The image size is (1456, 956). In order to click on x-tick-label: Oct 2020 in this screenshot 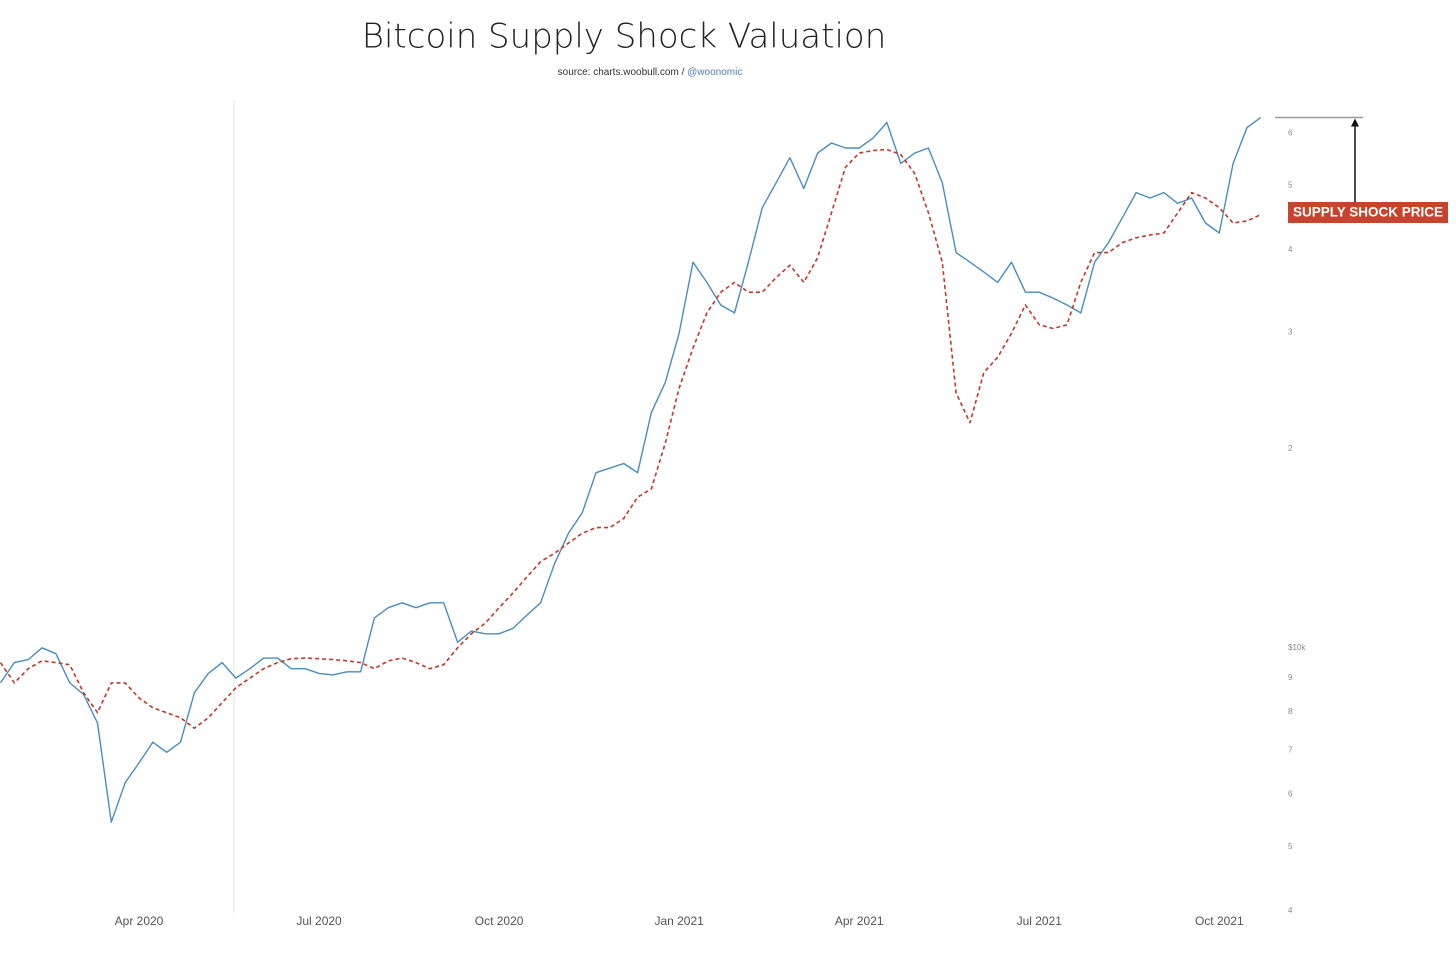, I will do `click(499, 921)`.